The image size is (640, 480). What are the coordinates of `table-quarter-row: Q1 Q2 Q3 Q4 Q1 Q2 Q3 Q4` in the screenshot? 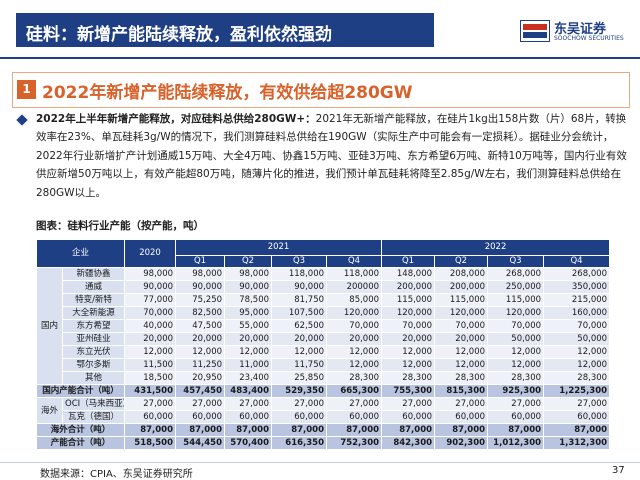 It's located at (324, 261).